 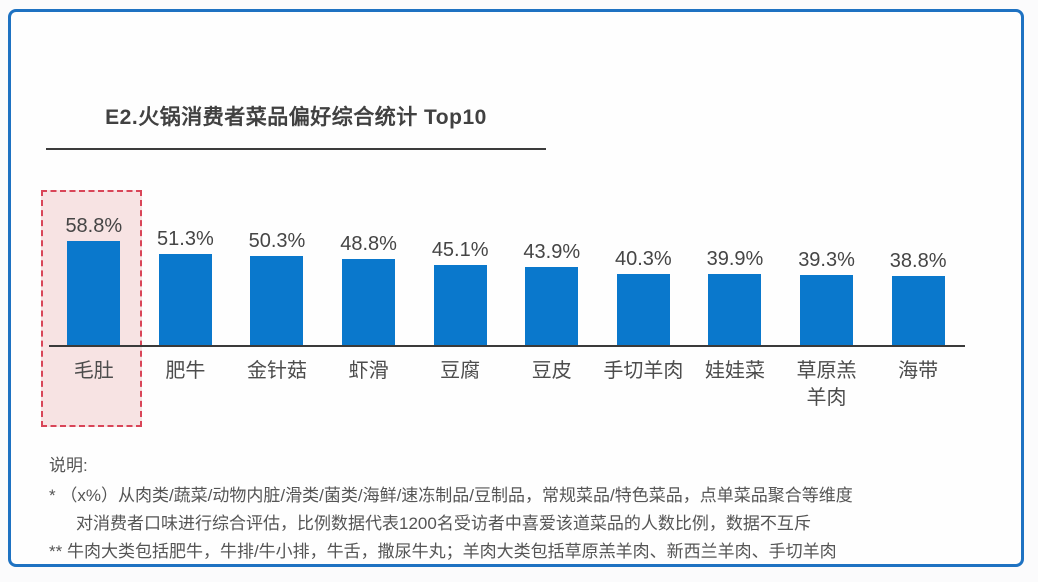 What do you see at coordinates (185, 239) in the screenshot?
I see `bar-value-label: 51.3%` at bounding box center [185, 239].